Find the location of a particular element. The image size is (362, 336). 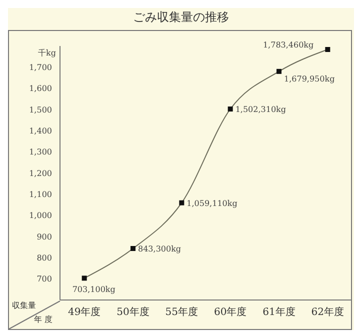

y-tick-label: 900 is located at coordinates (44, 237).